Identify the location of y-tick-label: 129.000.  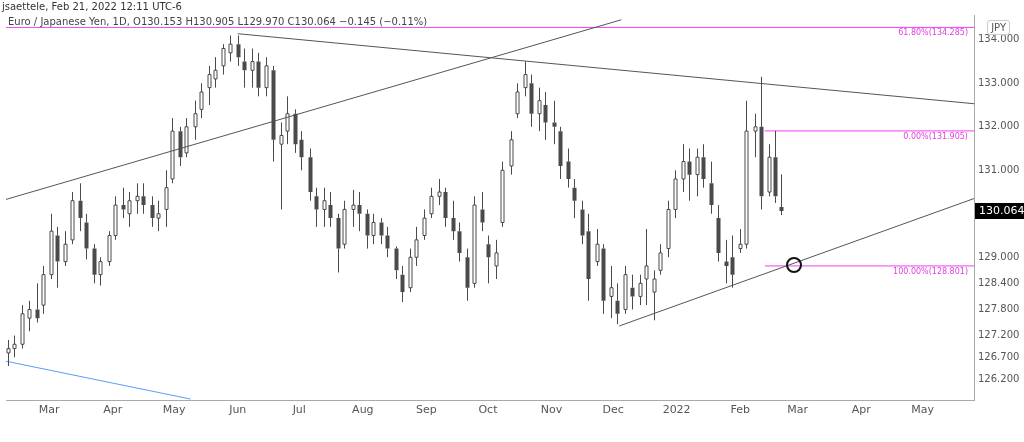
(999, 256).